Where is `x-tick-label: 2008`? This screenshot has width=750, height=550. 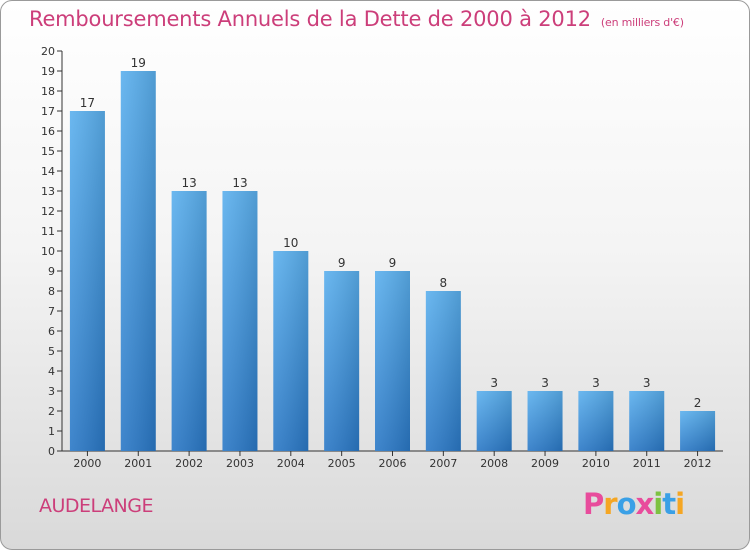
x-tick-label: 2008 is located at coordinates (494, 463).